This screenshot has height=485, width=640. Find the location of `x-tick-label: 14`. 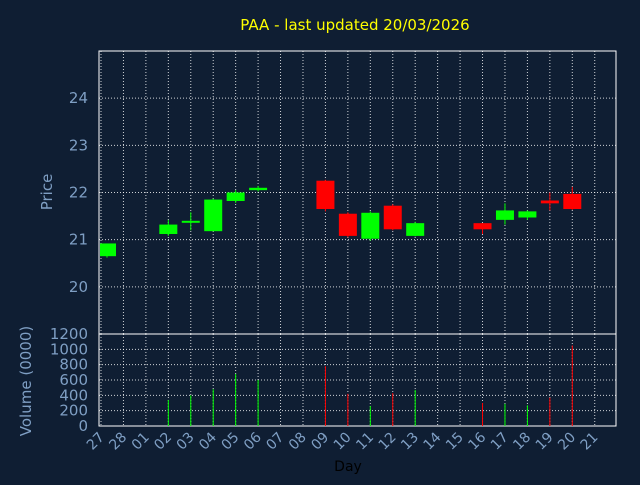

x-tick-label: 14 is located at coordinates (433, 441).